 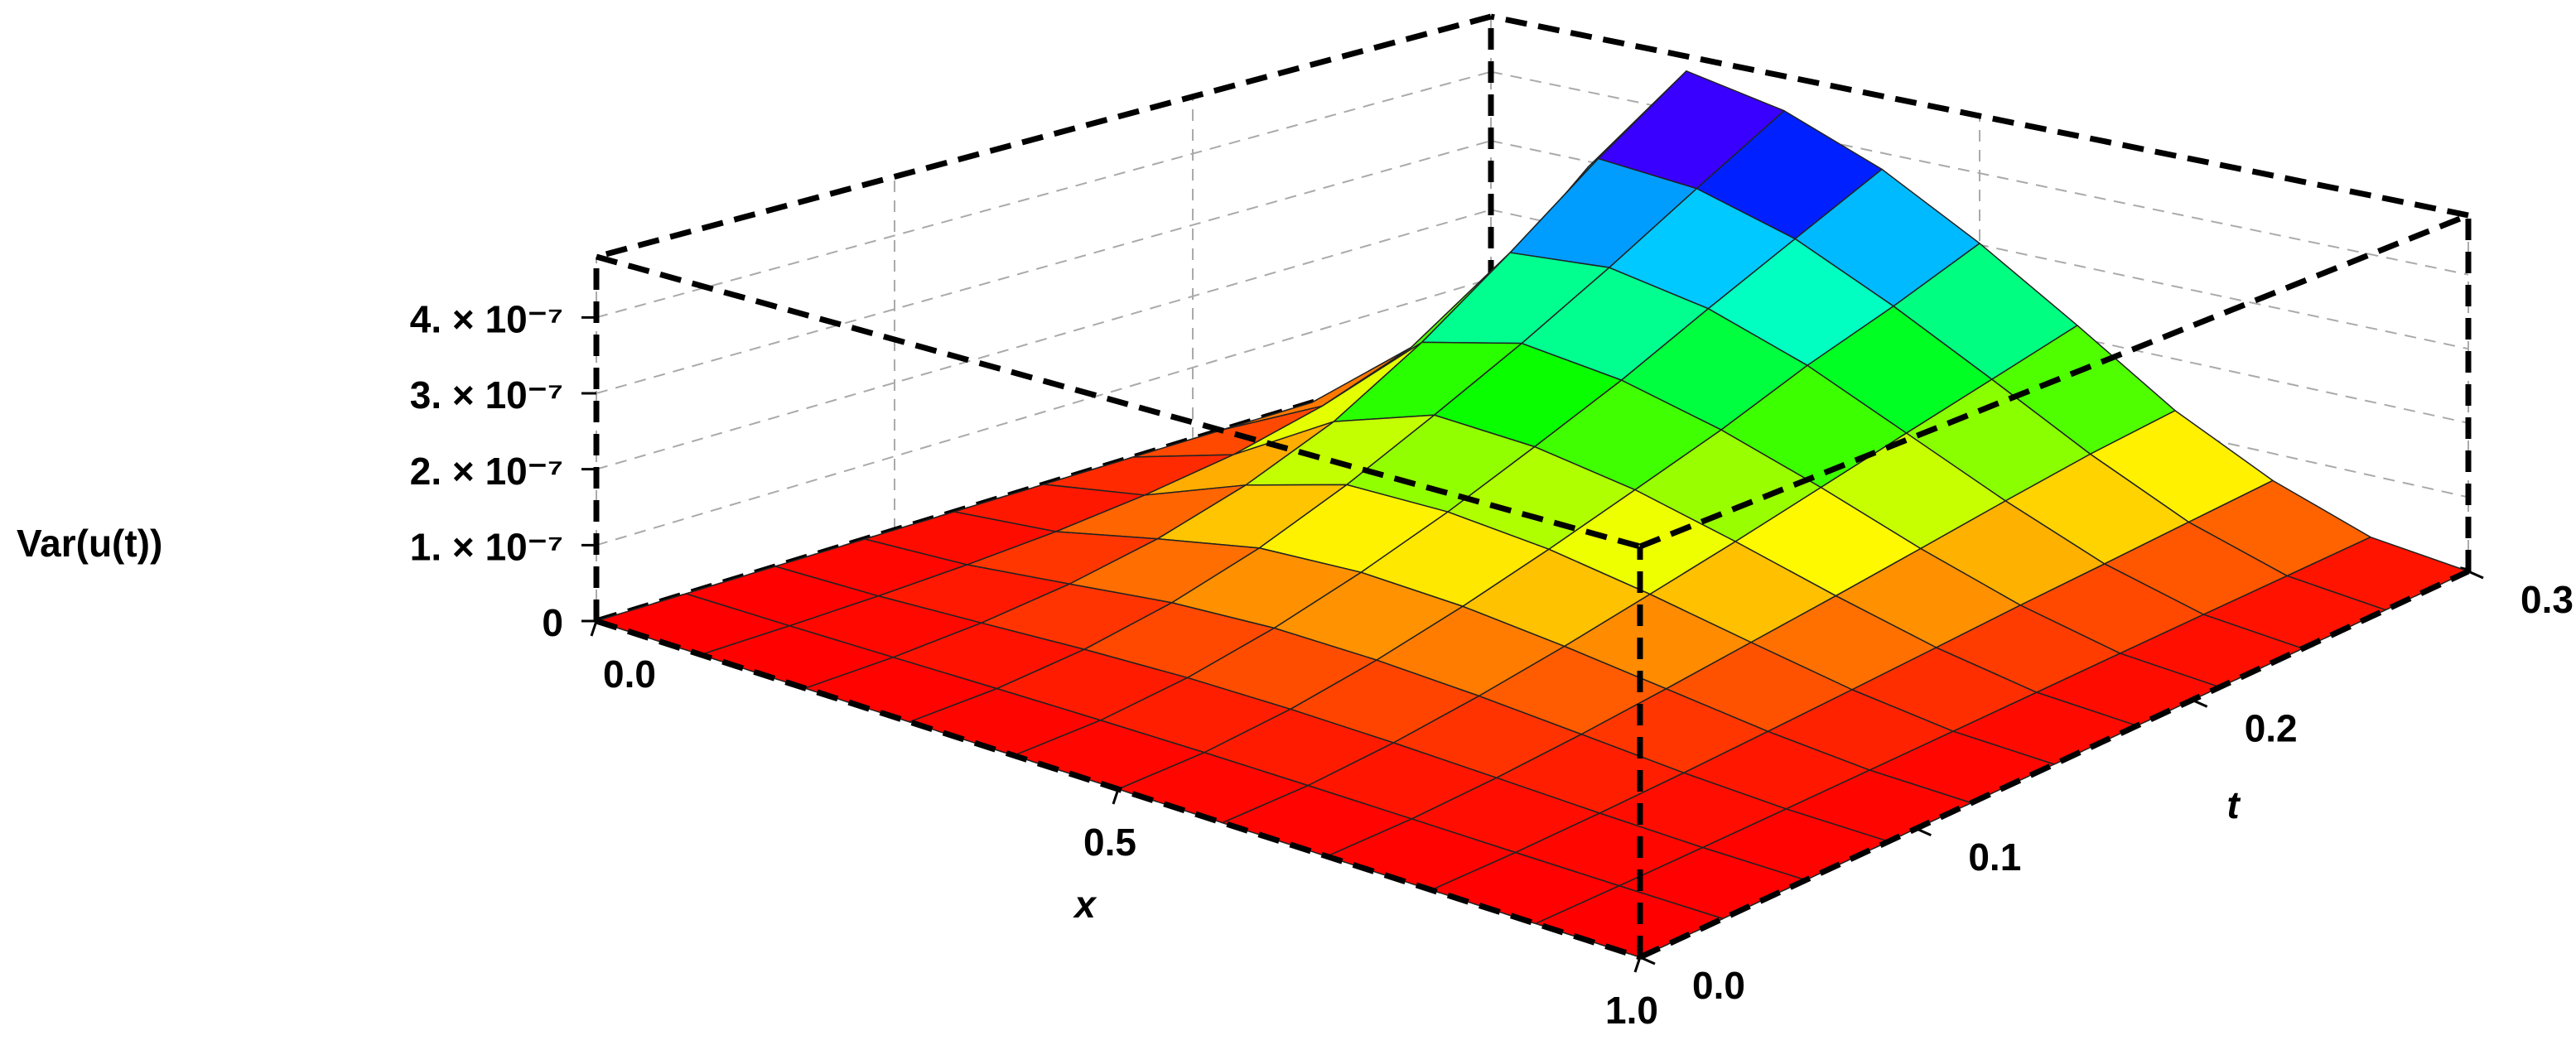 I want to click on x-tick-label: 0.0, so click(x=629, y=674).